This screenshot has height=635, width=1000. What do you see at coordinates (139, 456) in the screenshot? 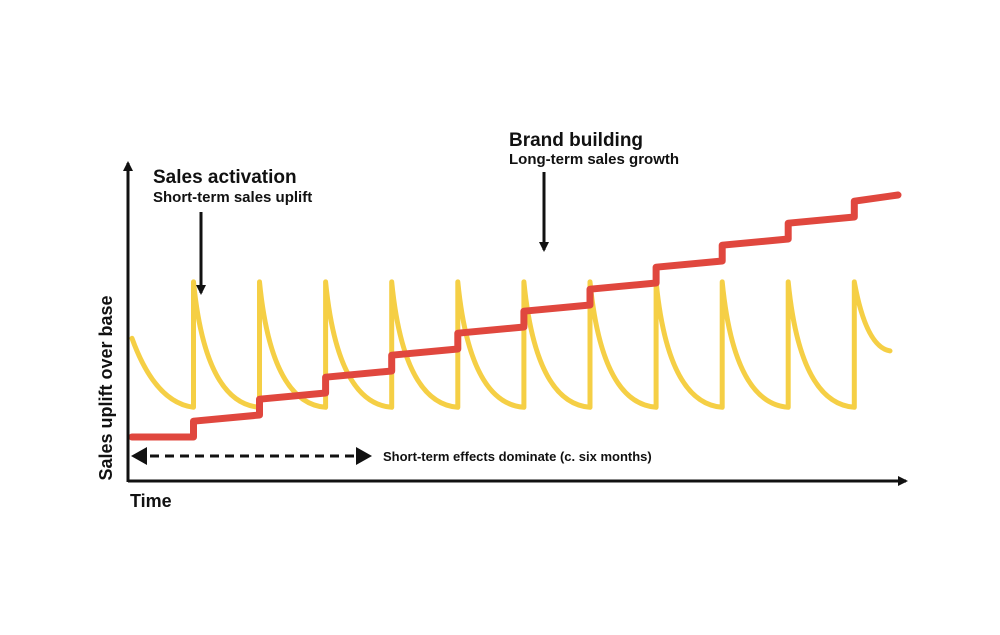
I see `short-term-span-left-head` at bounding box center [139, 456].